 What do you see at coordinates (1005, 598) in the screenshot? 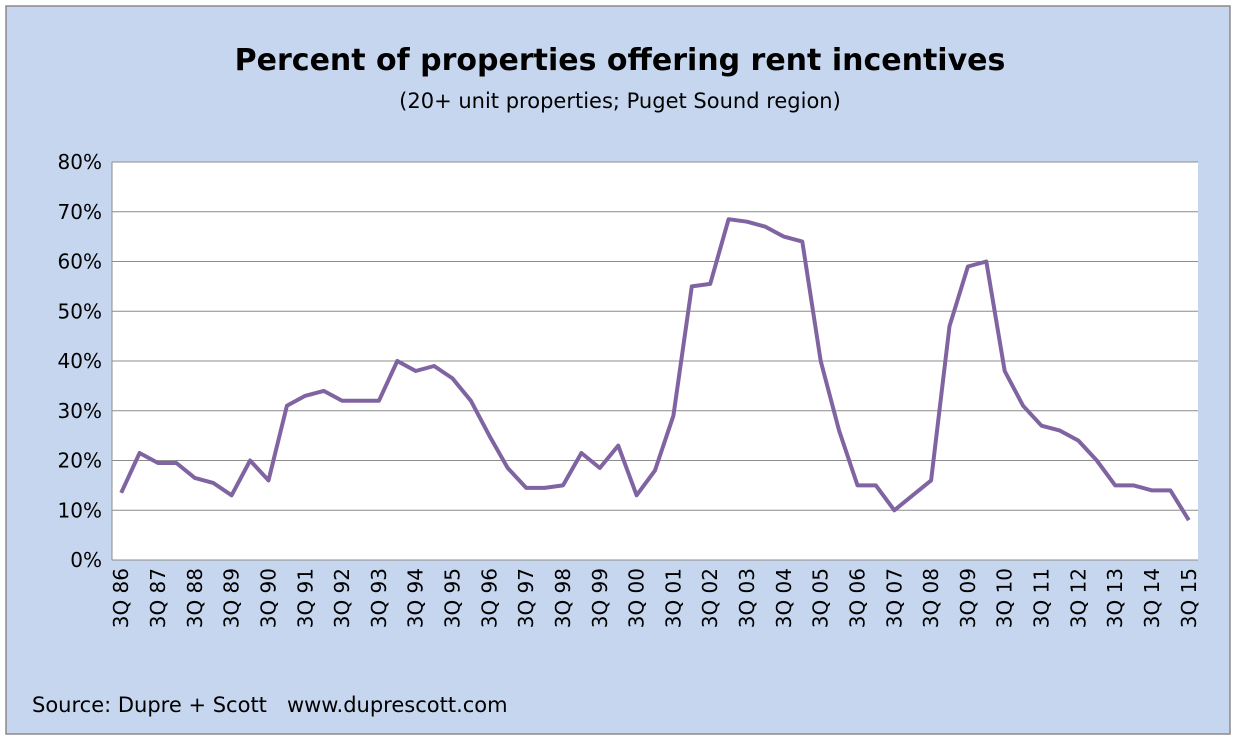
I see `x-tick-label: 3Q 10` at bounding box center [1005, 598].